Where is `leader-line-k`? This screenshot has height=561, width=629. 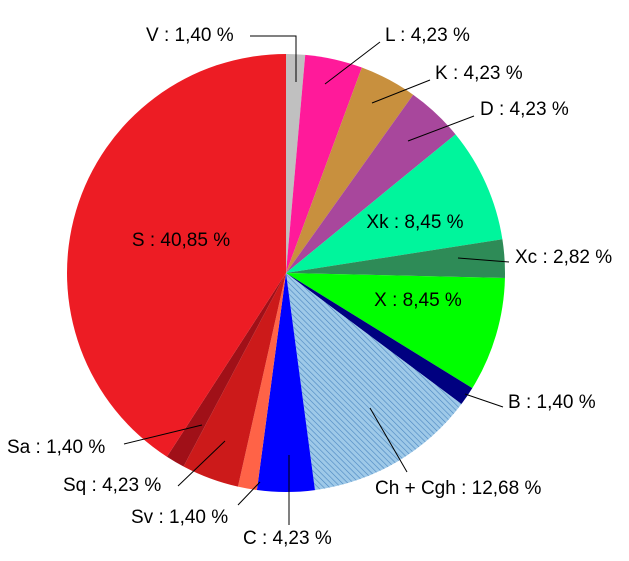
leader-line-k is located at coordinates (401, 91).